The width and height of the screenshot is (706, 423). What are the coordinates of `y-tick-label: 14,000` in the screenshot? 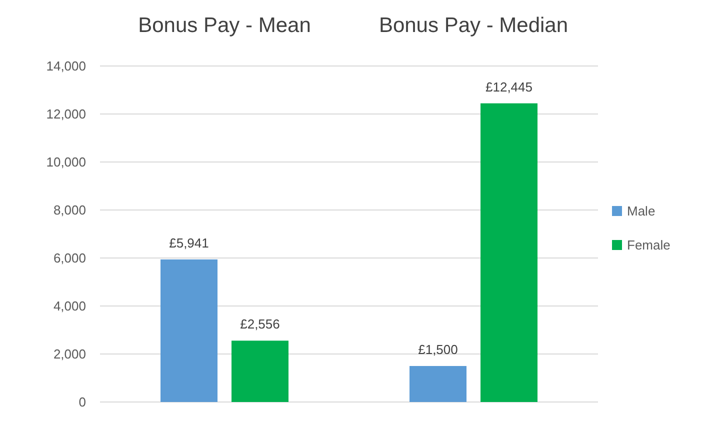 It's located at (66, 66).